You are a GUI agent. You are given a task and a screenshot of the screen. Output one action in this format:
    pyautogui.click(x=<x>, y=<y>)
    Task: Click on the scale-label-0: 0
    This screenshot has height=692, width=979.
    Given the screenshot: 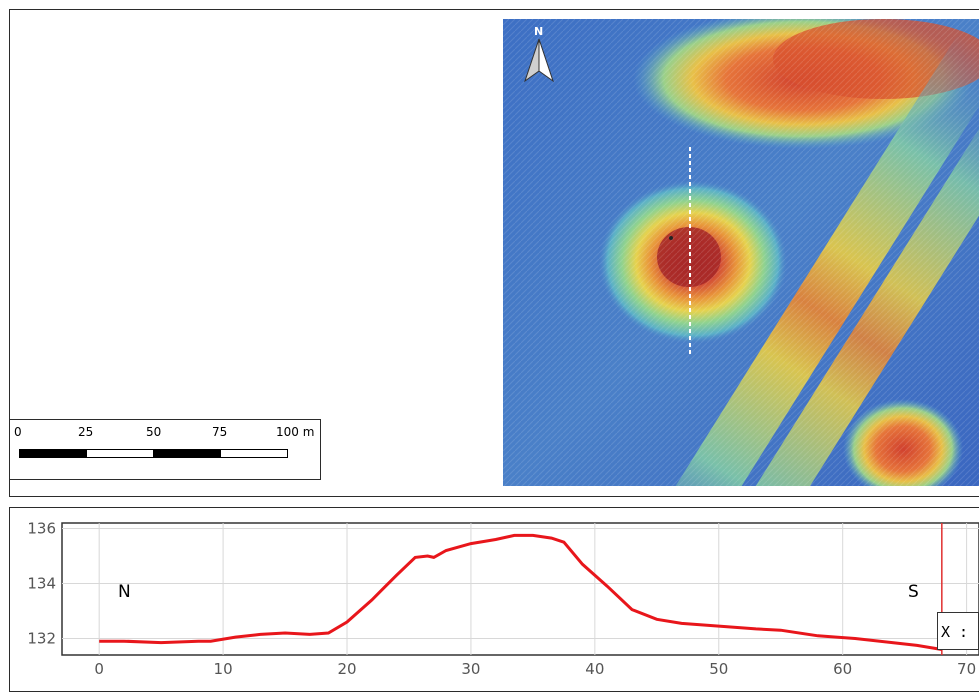 What is the action you would take?
    pyautogui.click(x=18, y=432)
    